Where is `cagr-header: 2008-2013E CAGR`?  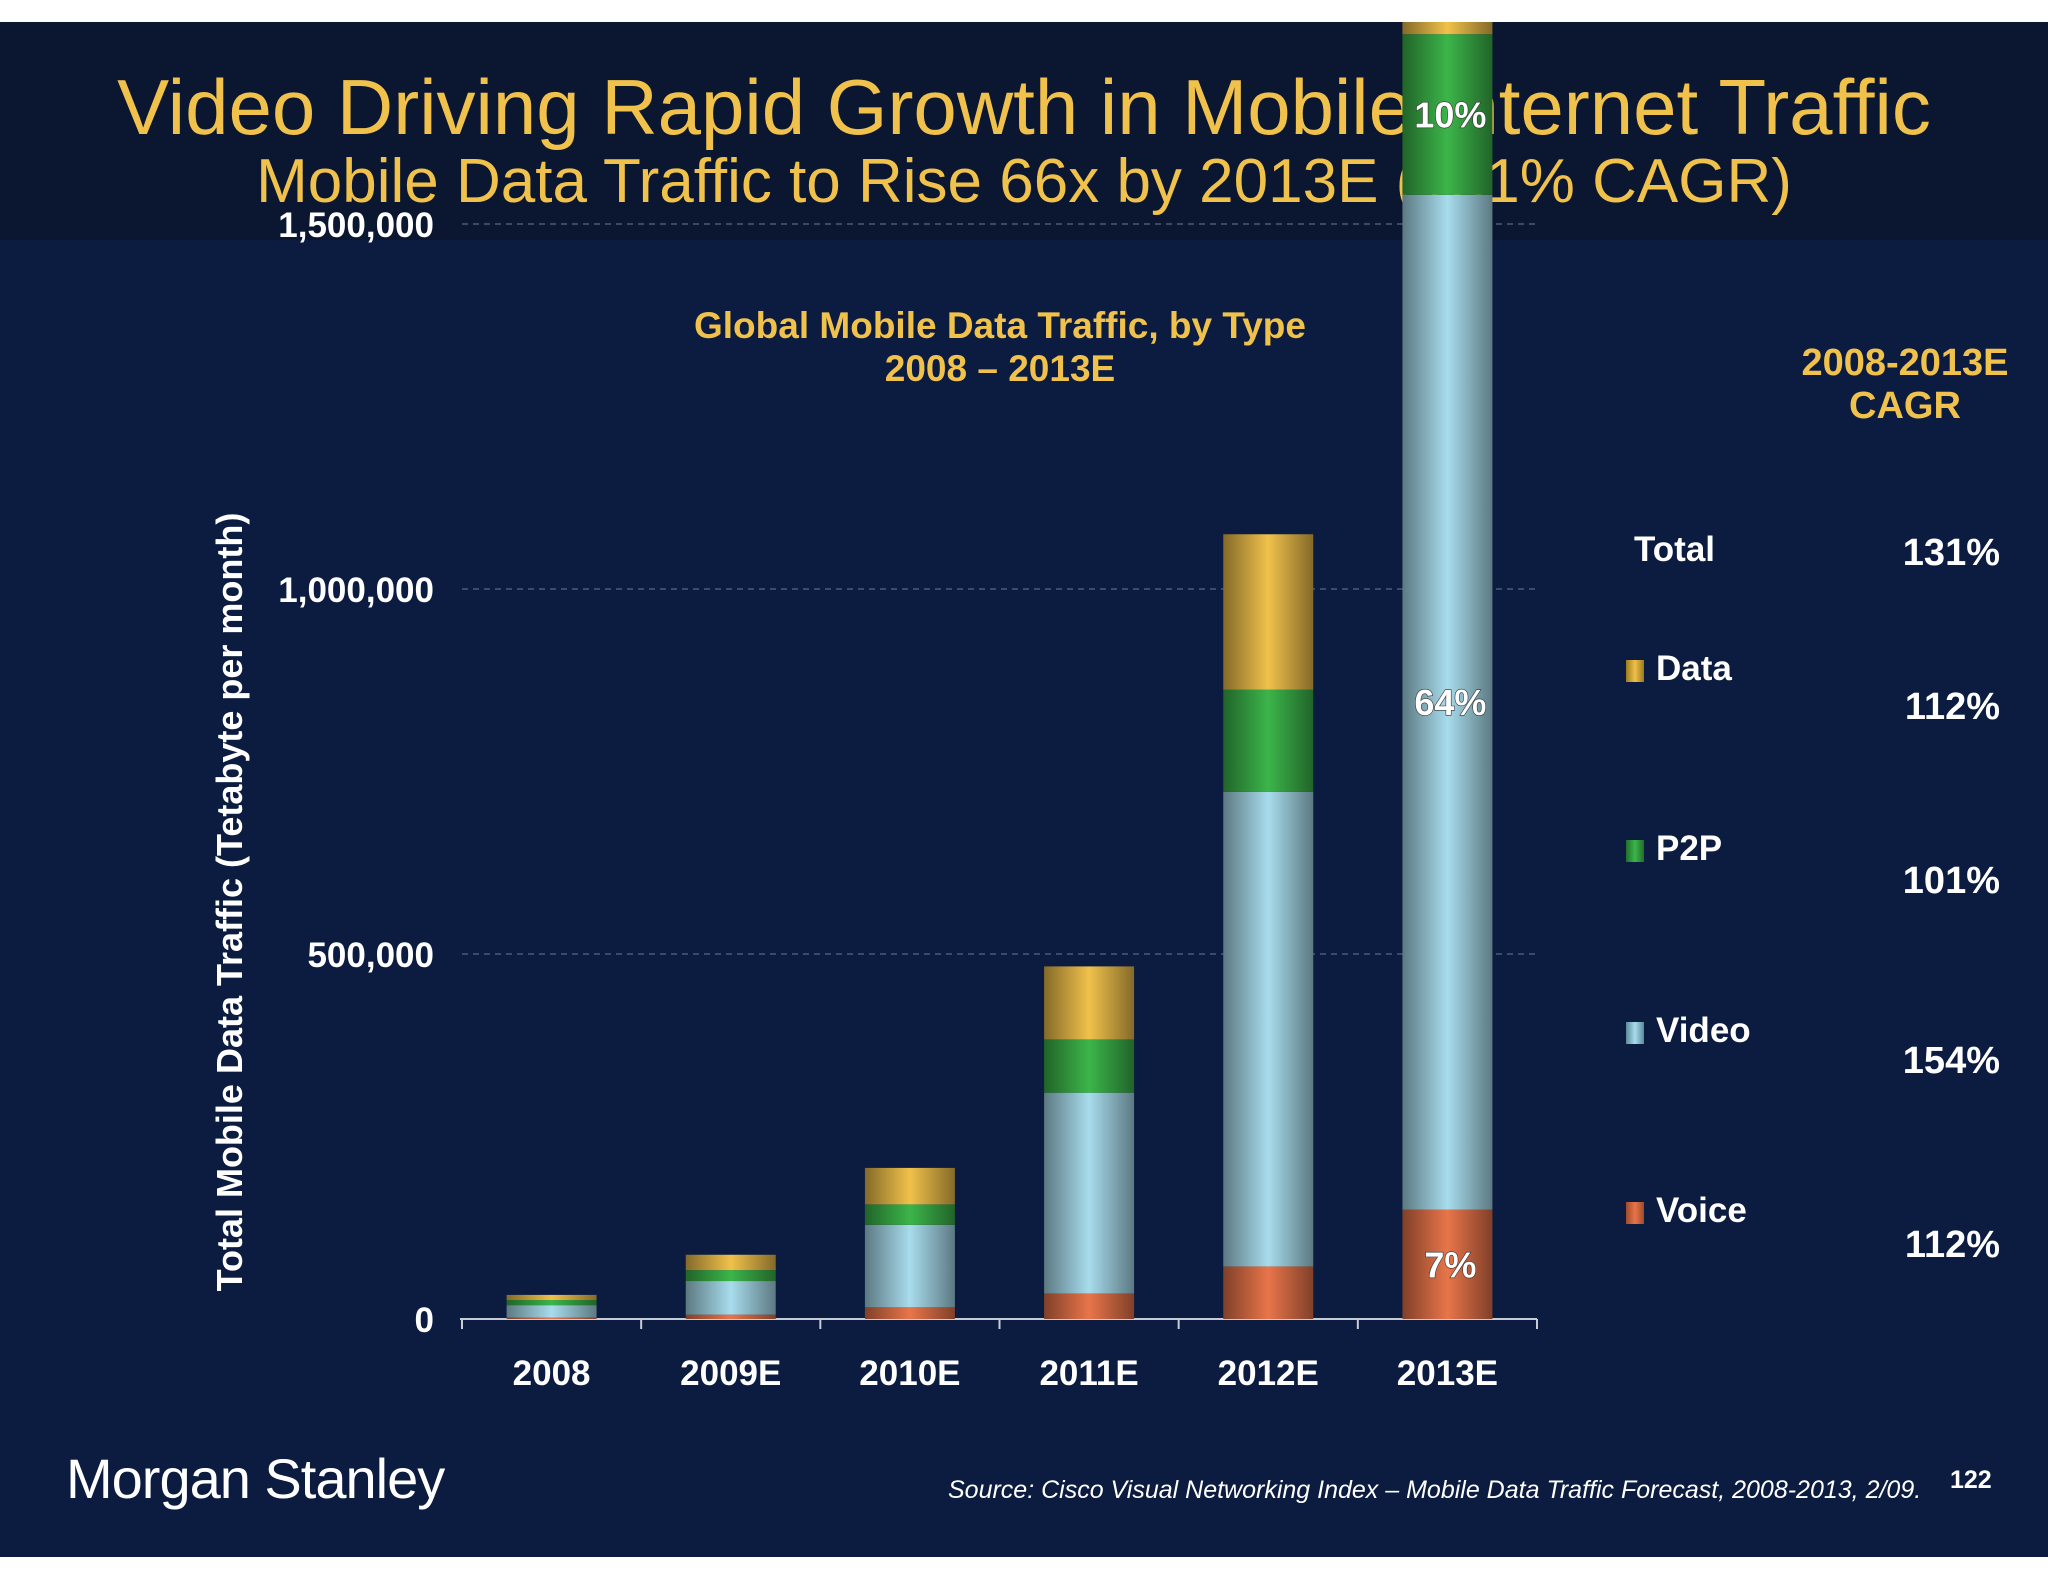 cagr-header: 2008-2013E CAGR is located at coordinates (1894, 385).